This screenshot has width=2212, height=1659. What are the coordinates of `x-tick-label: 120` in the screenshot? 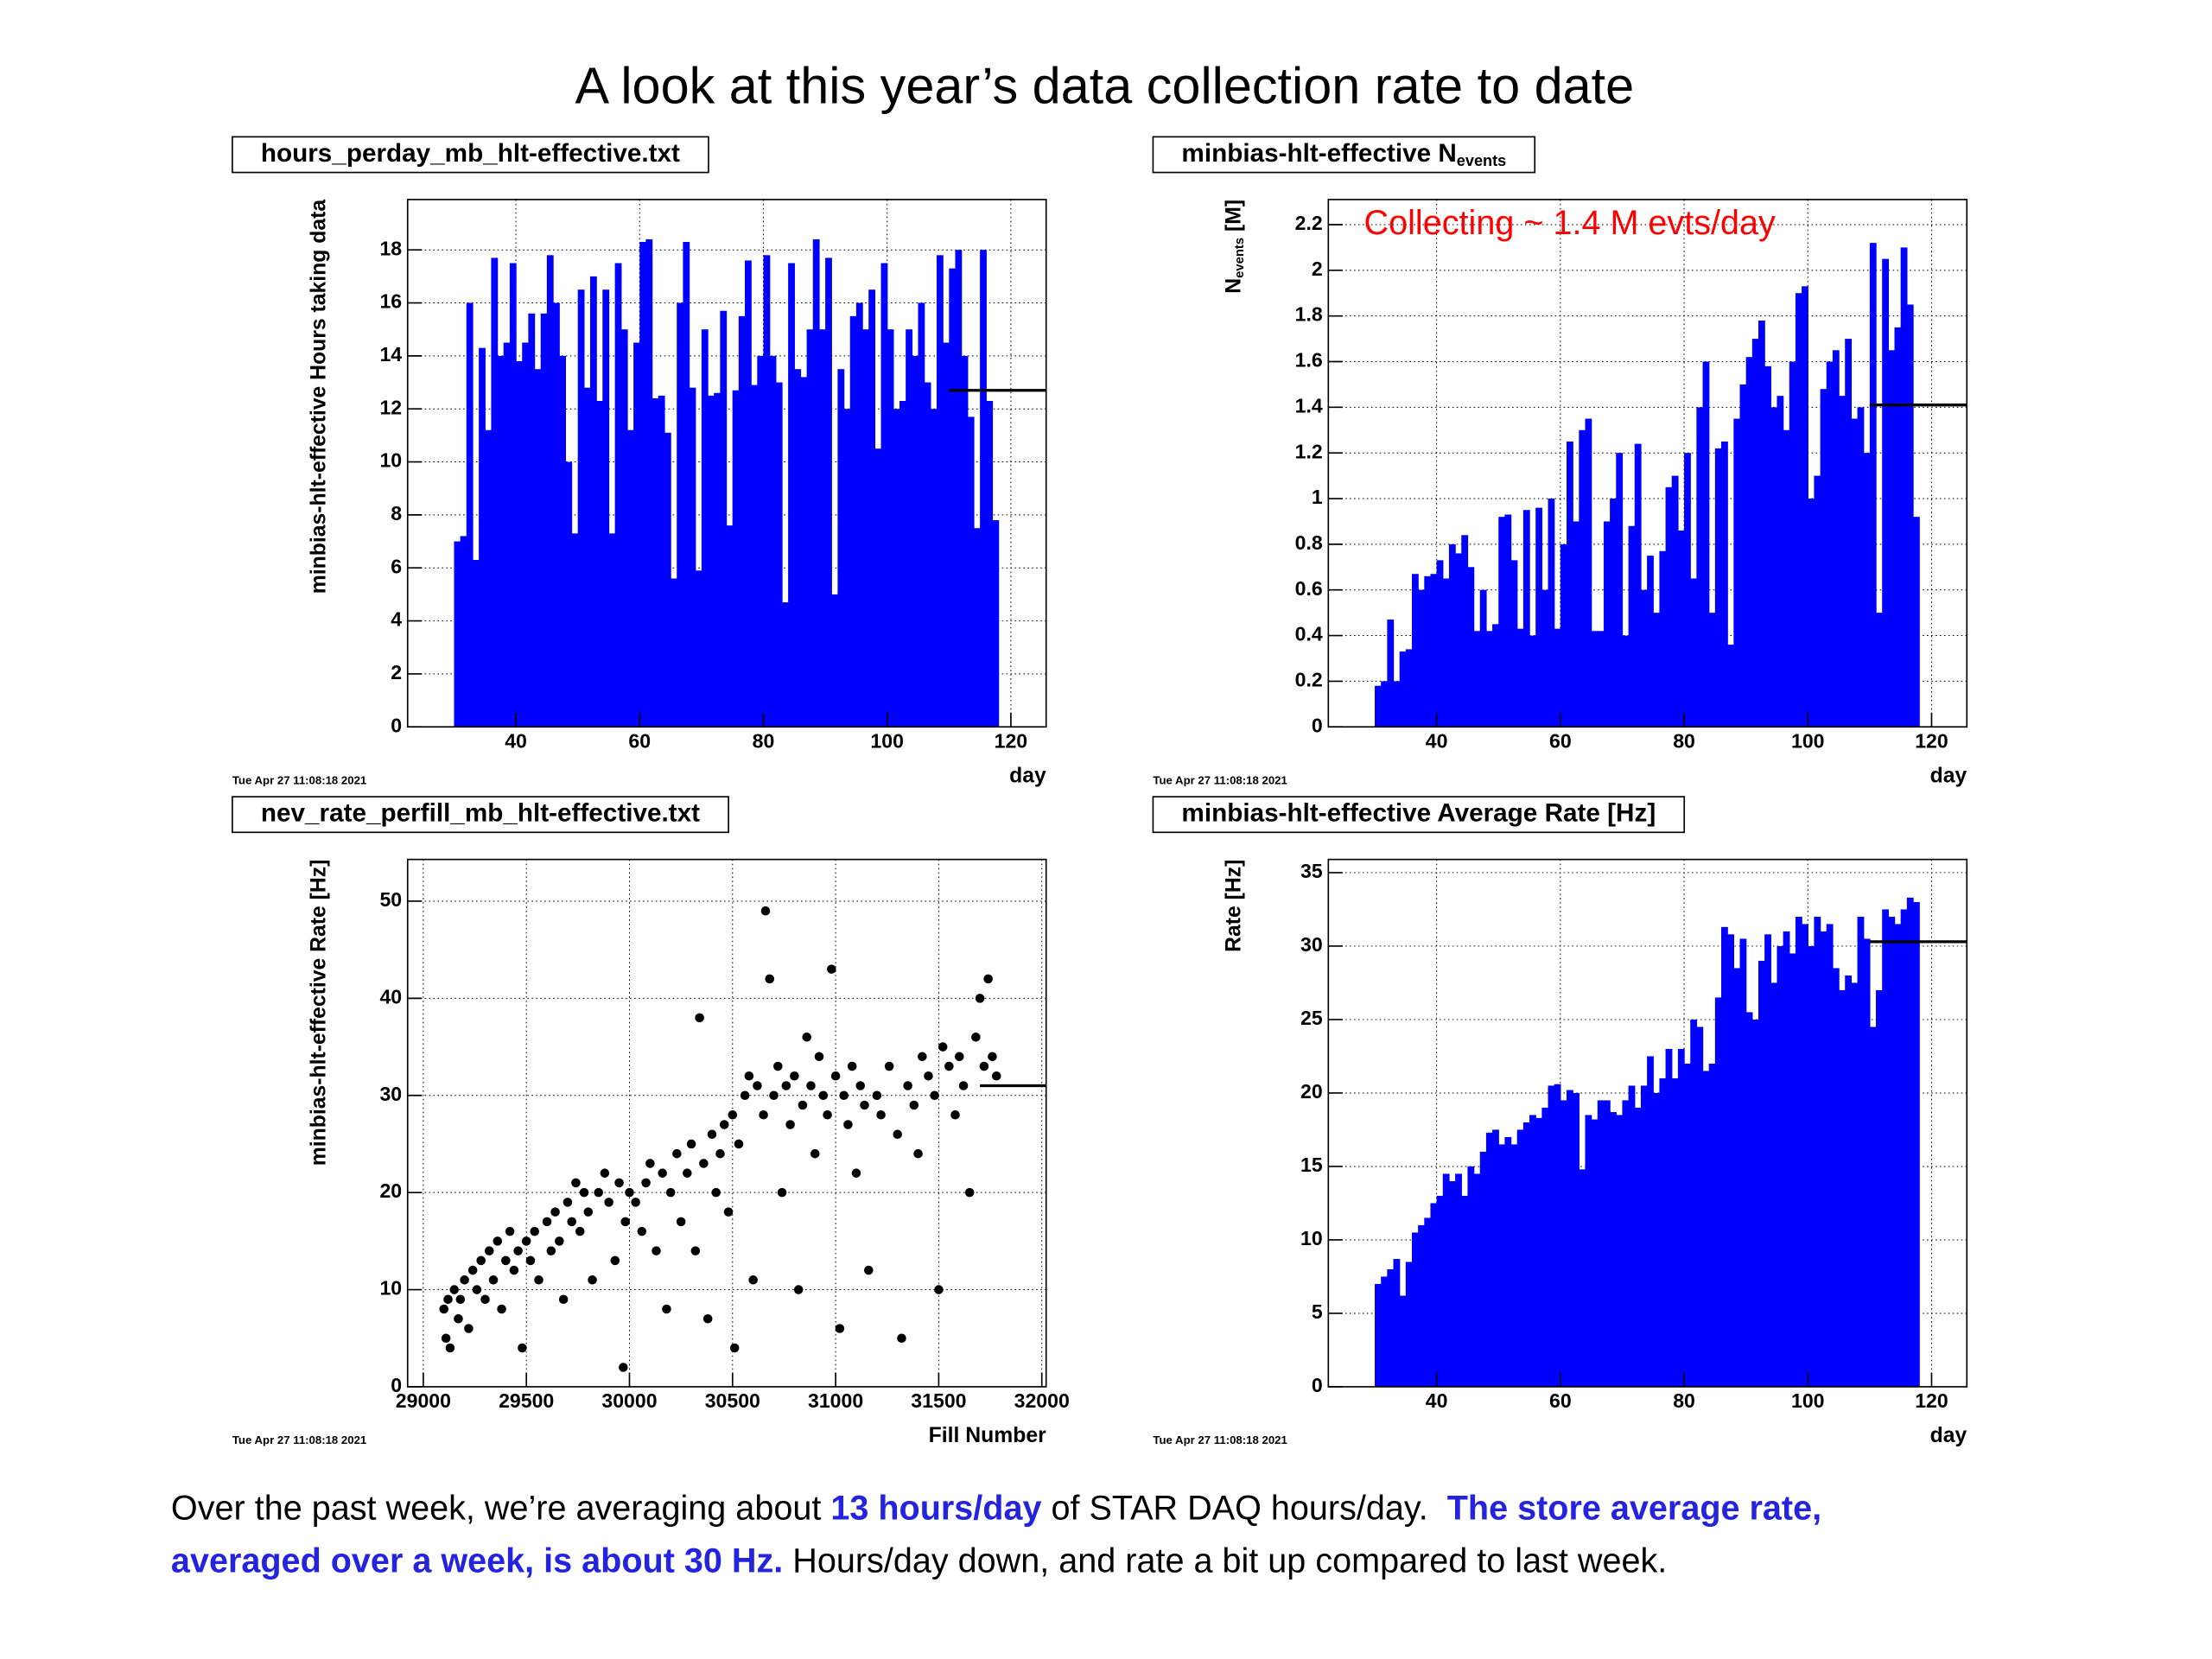 It's located at (1931, 740).